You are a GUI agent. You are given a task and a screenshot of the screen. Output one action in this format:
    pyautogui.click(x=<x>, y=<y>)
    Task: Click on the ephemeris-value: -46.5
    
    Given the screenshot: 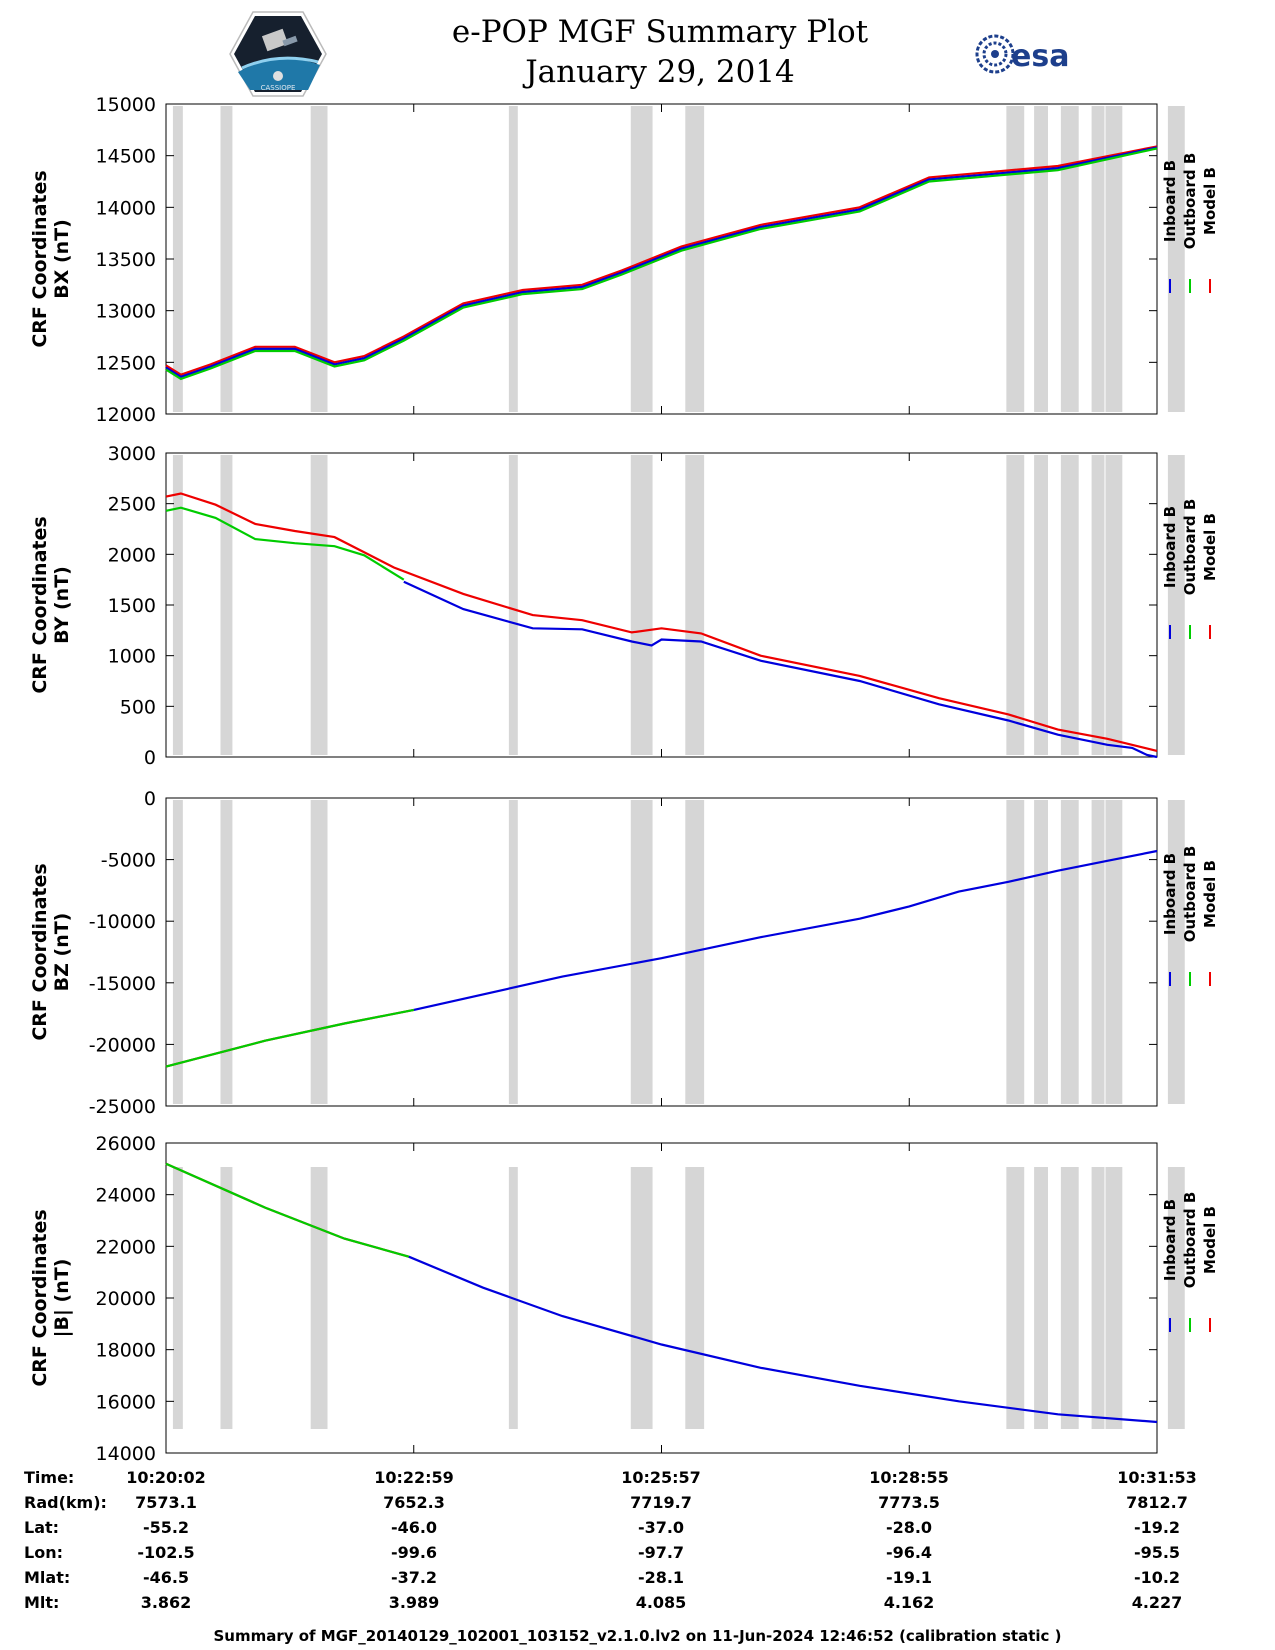 What is the action you would take?
    pyautogui.click(x=166, y=1577)
    